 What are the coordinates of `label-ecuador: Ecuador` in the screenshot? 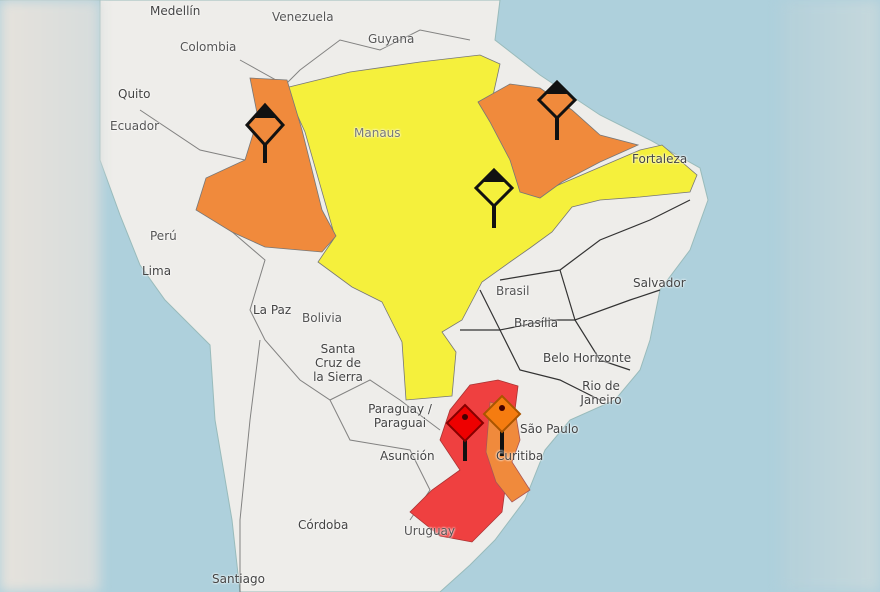 It's located at (135, 126).